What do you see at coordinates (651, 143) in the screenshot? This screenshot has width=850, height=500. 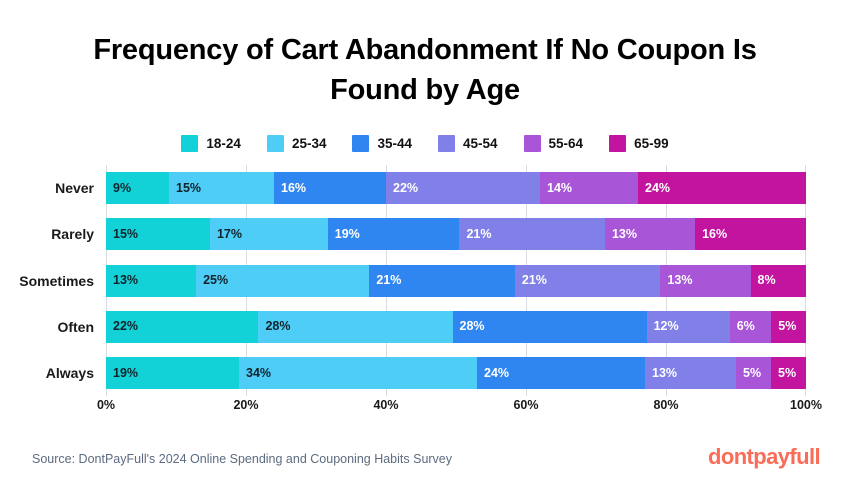 I see `legend-label: 65-99` at bounding box center [651, 143].